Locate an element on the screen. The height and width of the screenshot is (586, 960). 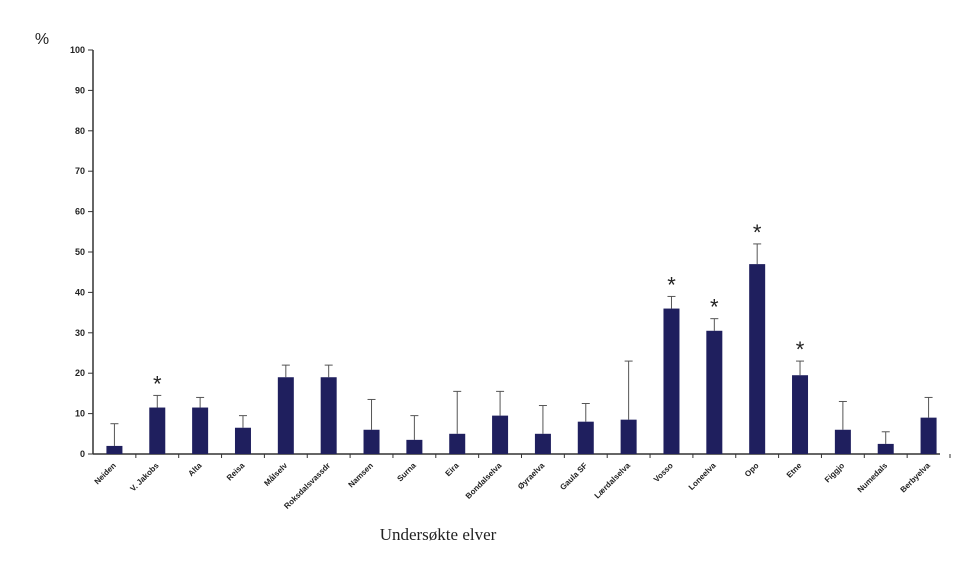
x-tick-label: Alta is located at coordinates (194, 469).